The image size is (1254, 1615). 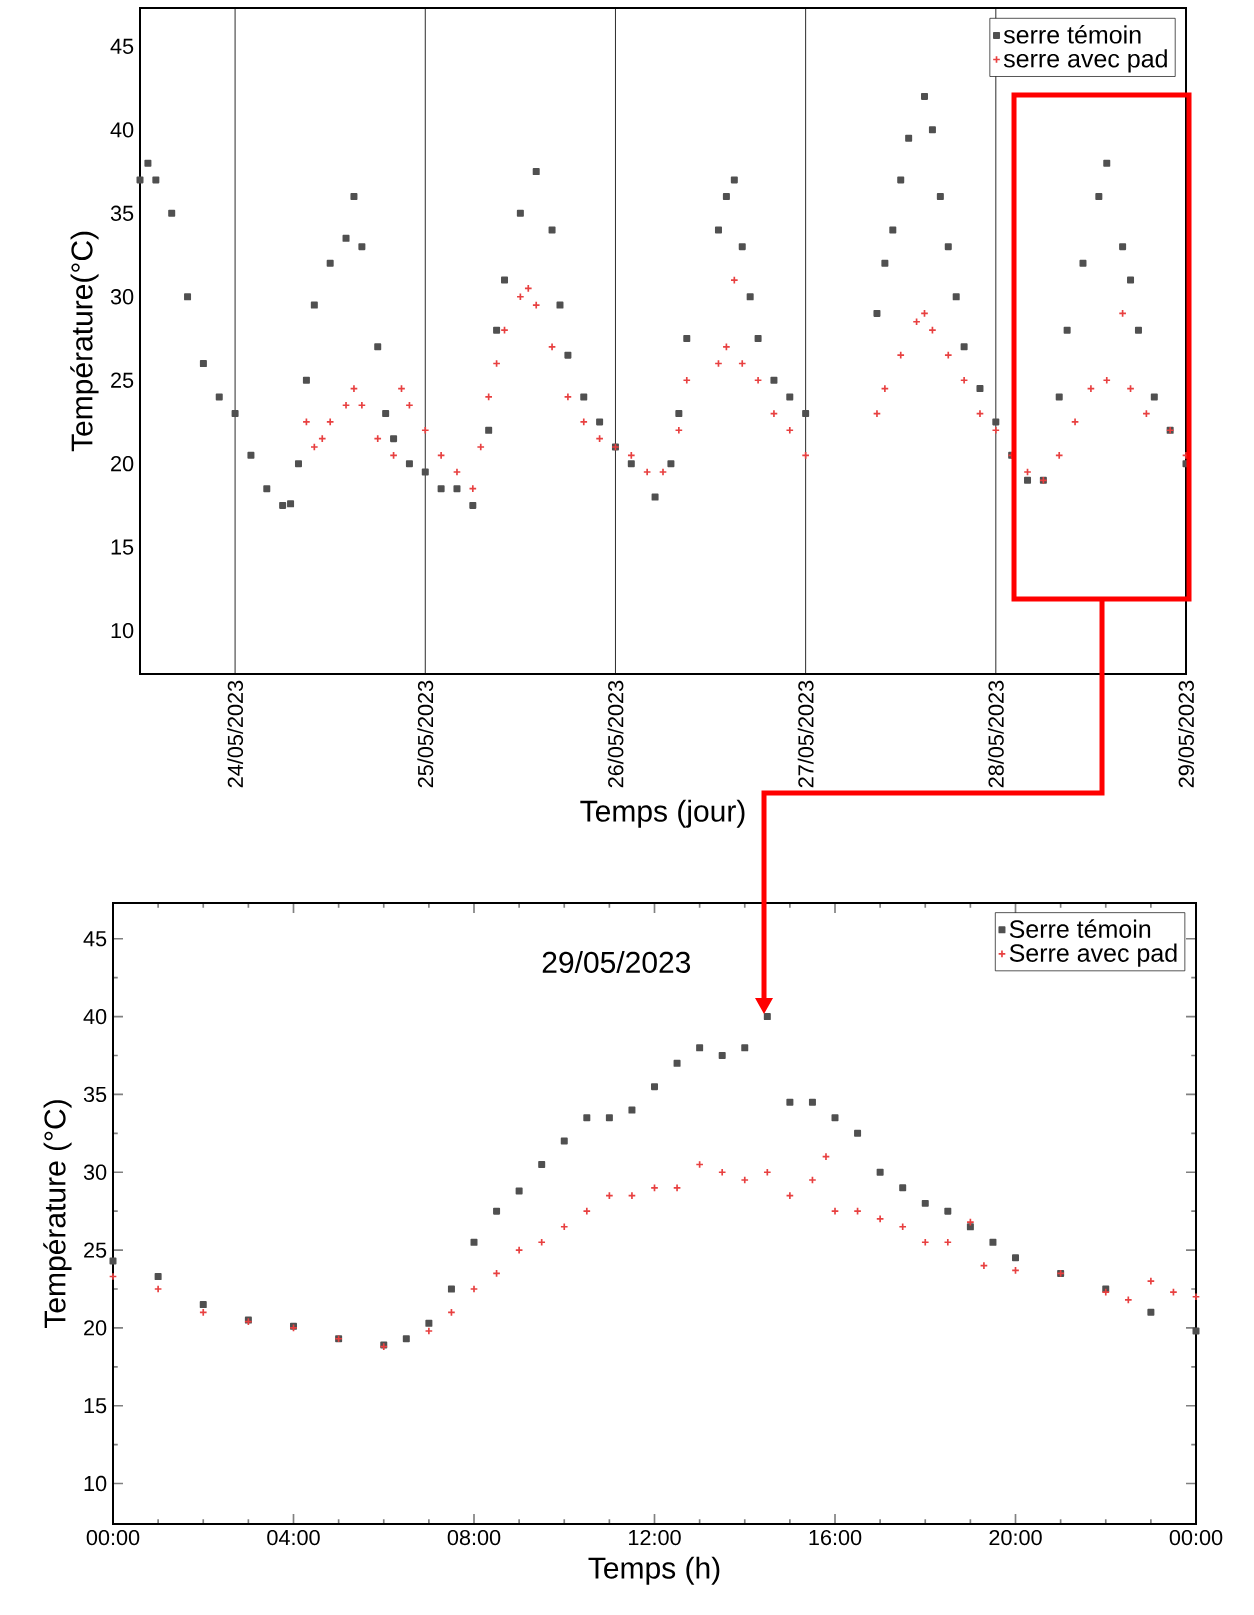 What do you see at coordinates (293, 1537) in the screenshot?
I see `x-tick-label: 04:00` at bounding box center [293, 1537].